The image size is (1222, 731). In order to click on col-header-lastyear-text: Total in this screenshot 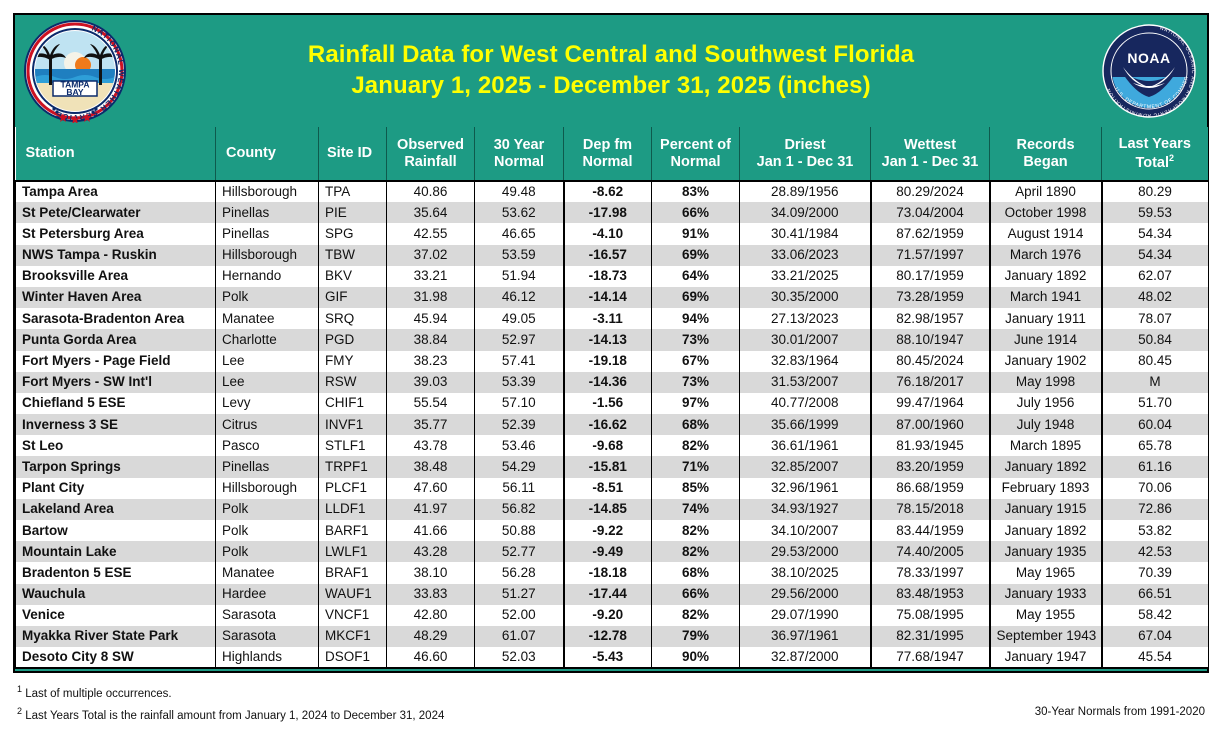, I will do `click(1152, 162)`.